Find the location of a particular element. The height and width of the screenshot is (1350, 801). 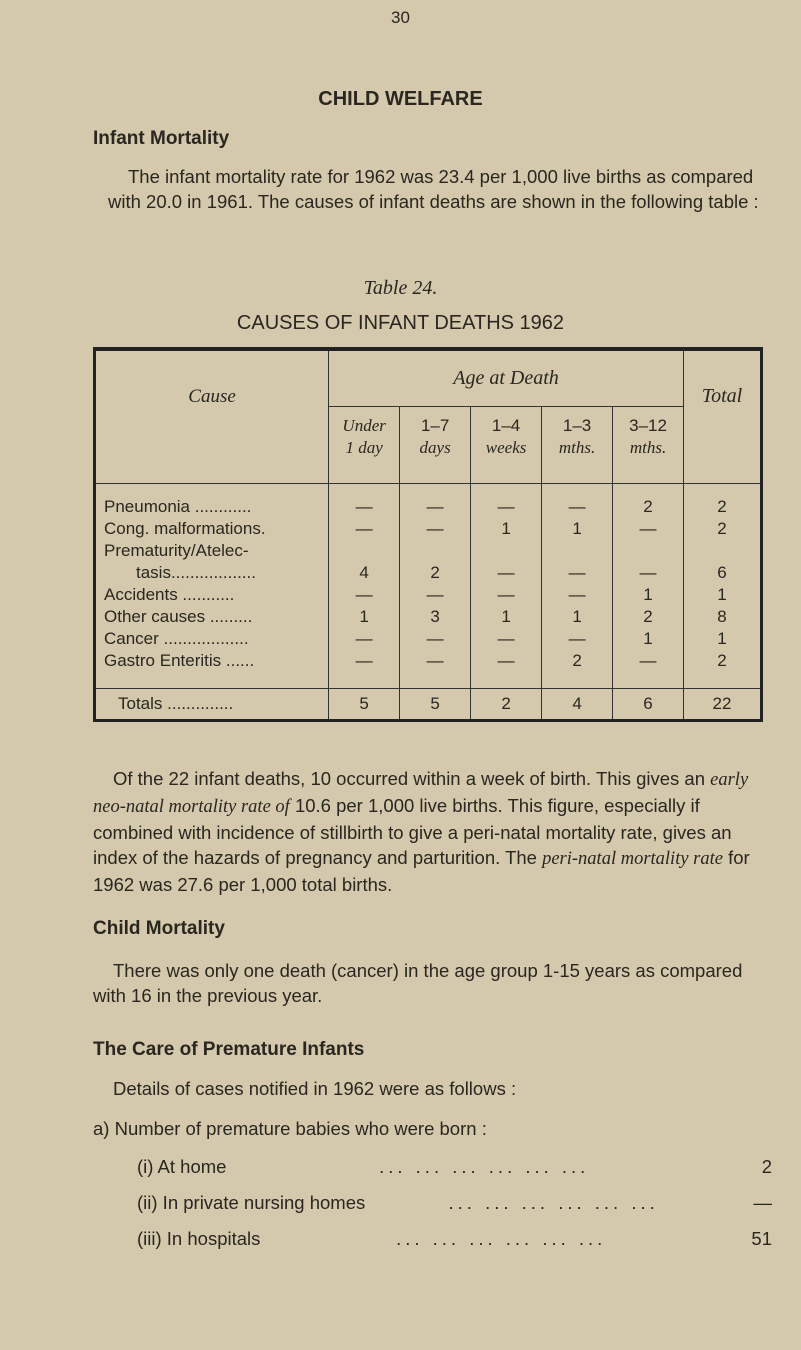

table-row: Prematurity/Atelec- is located at coordinates (428, 550).